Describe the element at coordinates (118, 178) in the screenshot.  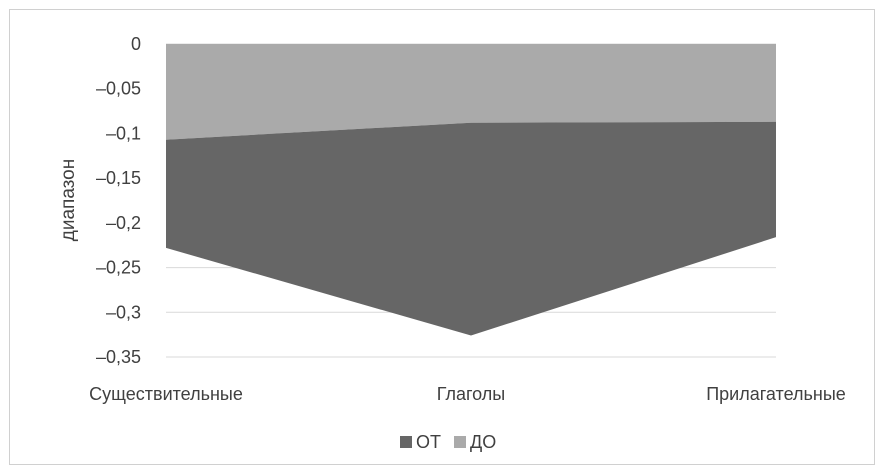
I see `y-tick-label-3: –0,15` at that location.